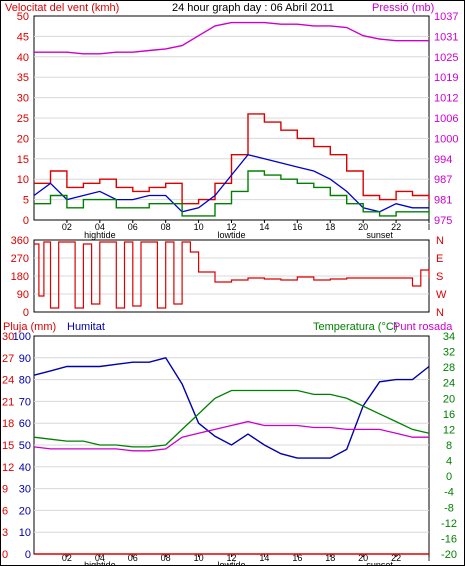 The height and width of the screenshot is (566, 465). I want to click on x-event-label: lowtide, so click(231, 563).